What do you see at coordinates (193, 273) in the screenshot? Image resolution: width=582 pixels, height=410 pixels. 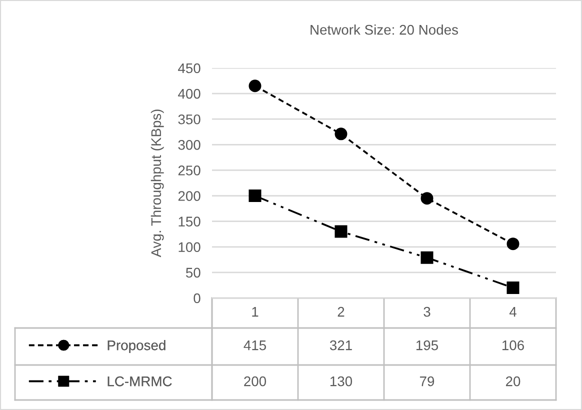 I see `y-tick-label: 50` at bounding box center [193, 273].